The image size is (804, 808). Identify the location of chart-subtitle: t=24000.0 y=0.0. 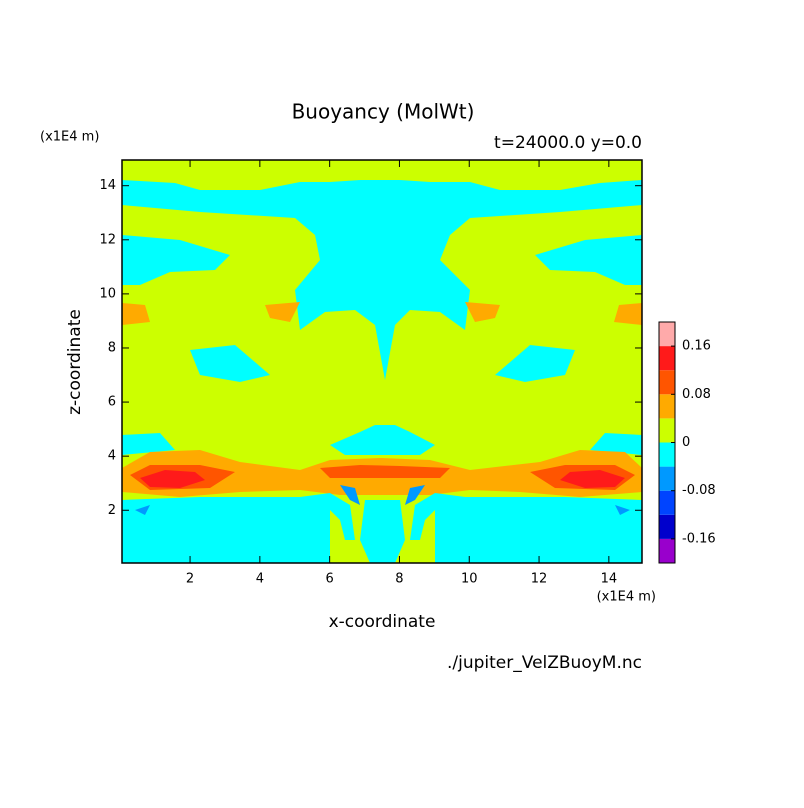
(568, 143).